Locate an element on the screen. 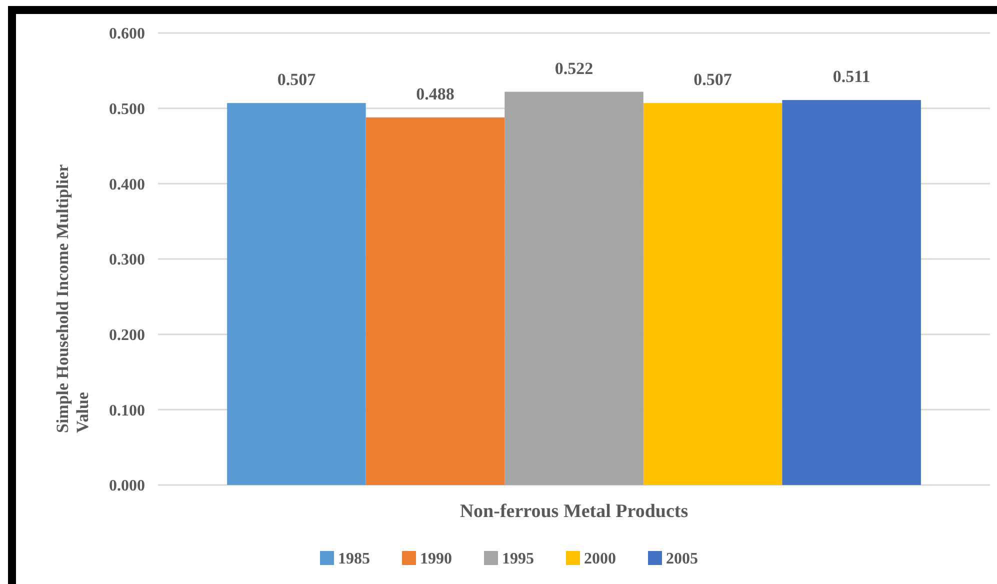 This screenshot has width=997, height=584. y-tick-label: 0.300 is located at coordinates (127, 260).